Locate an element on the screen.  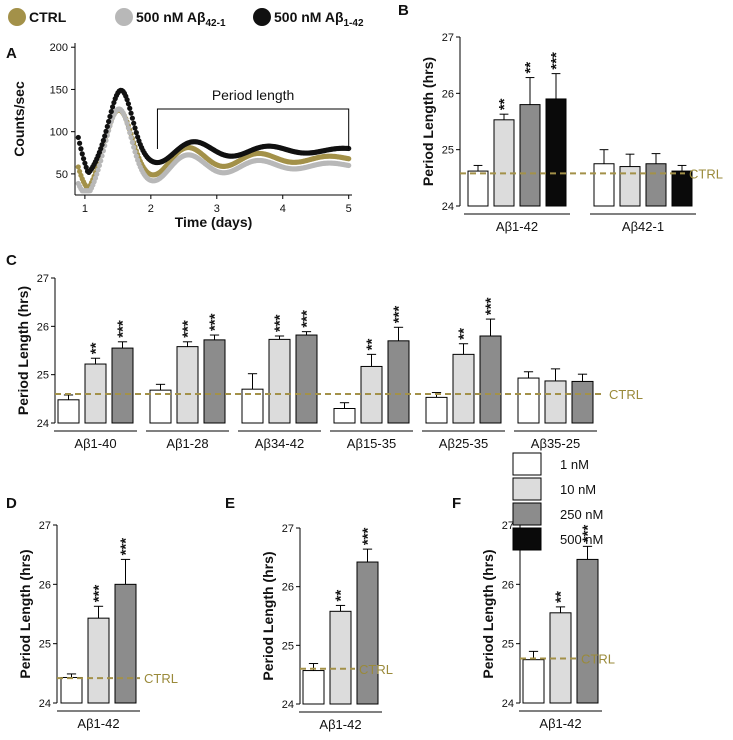
panel-letter-d: D is located at coordinates (11, 503).